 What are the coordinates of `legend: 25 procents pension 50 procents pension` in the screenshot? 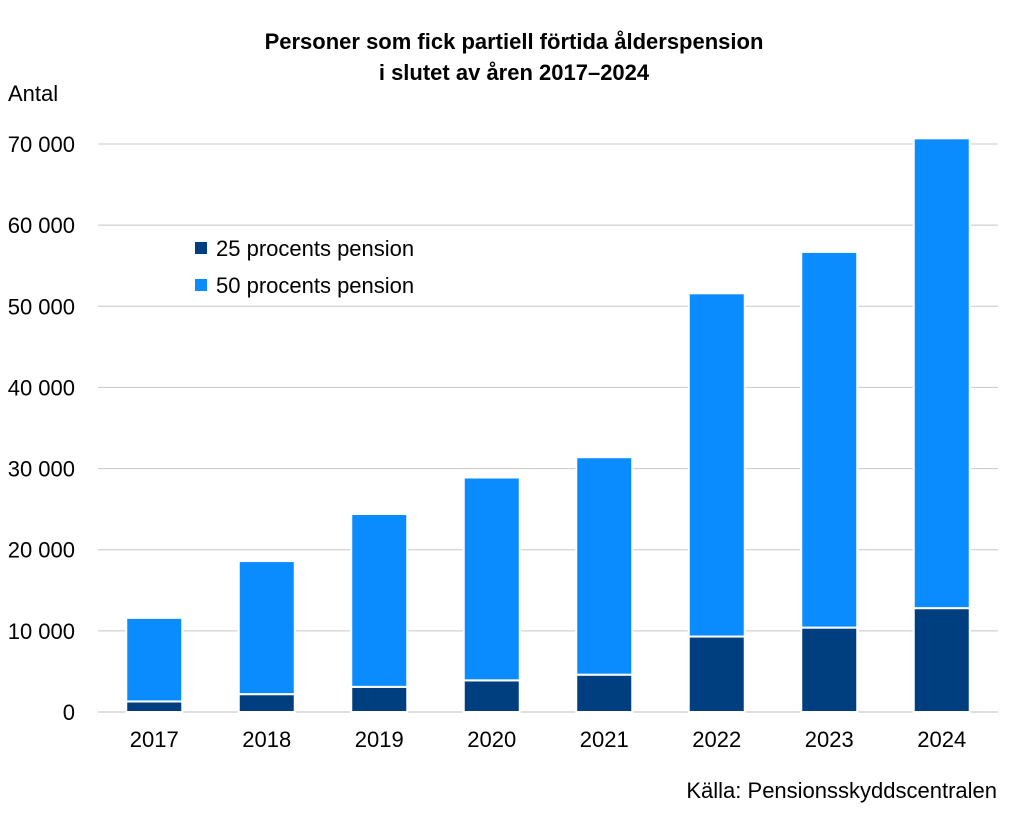 It's located at (304, 267).